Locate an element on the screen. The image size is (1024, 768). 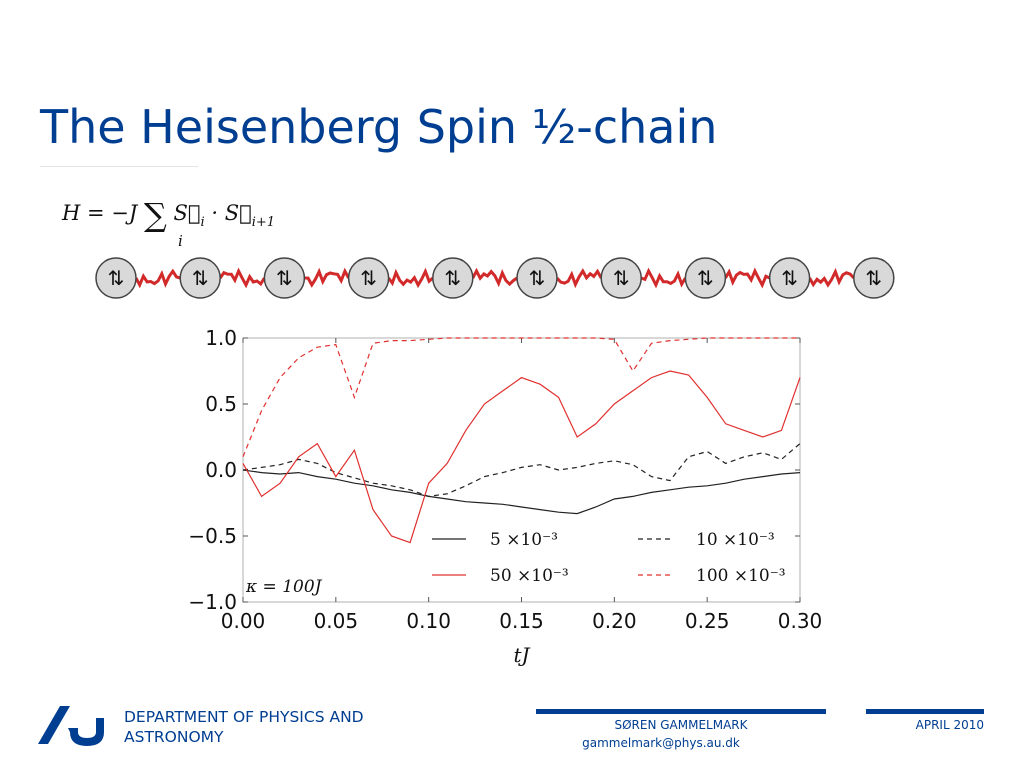
y-tick-label: 1.0 is located at coordinates (221, 338).